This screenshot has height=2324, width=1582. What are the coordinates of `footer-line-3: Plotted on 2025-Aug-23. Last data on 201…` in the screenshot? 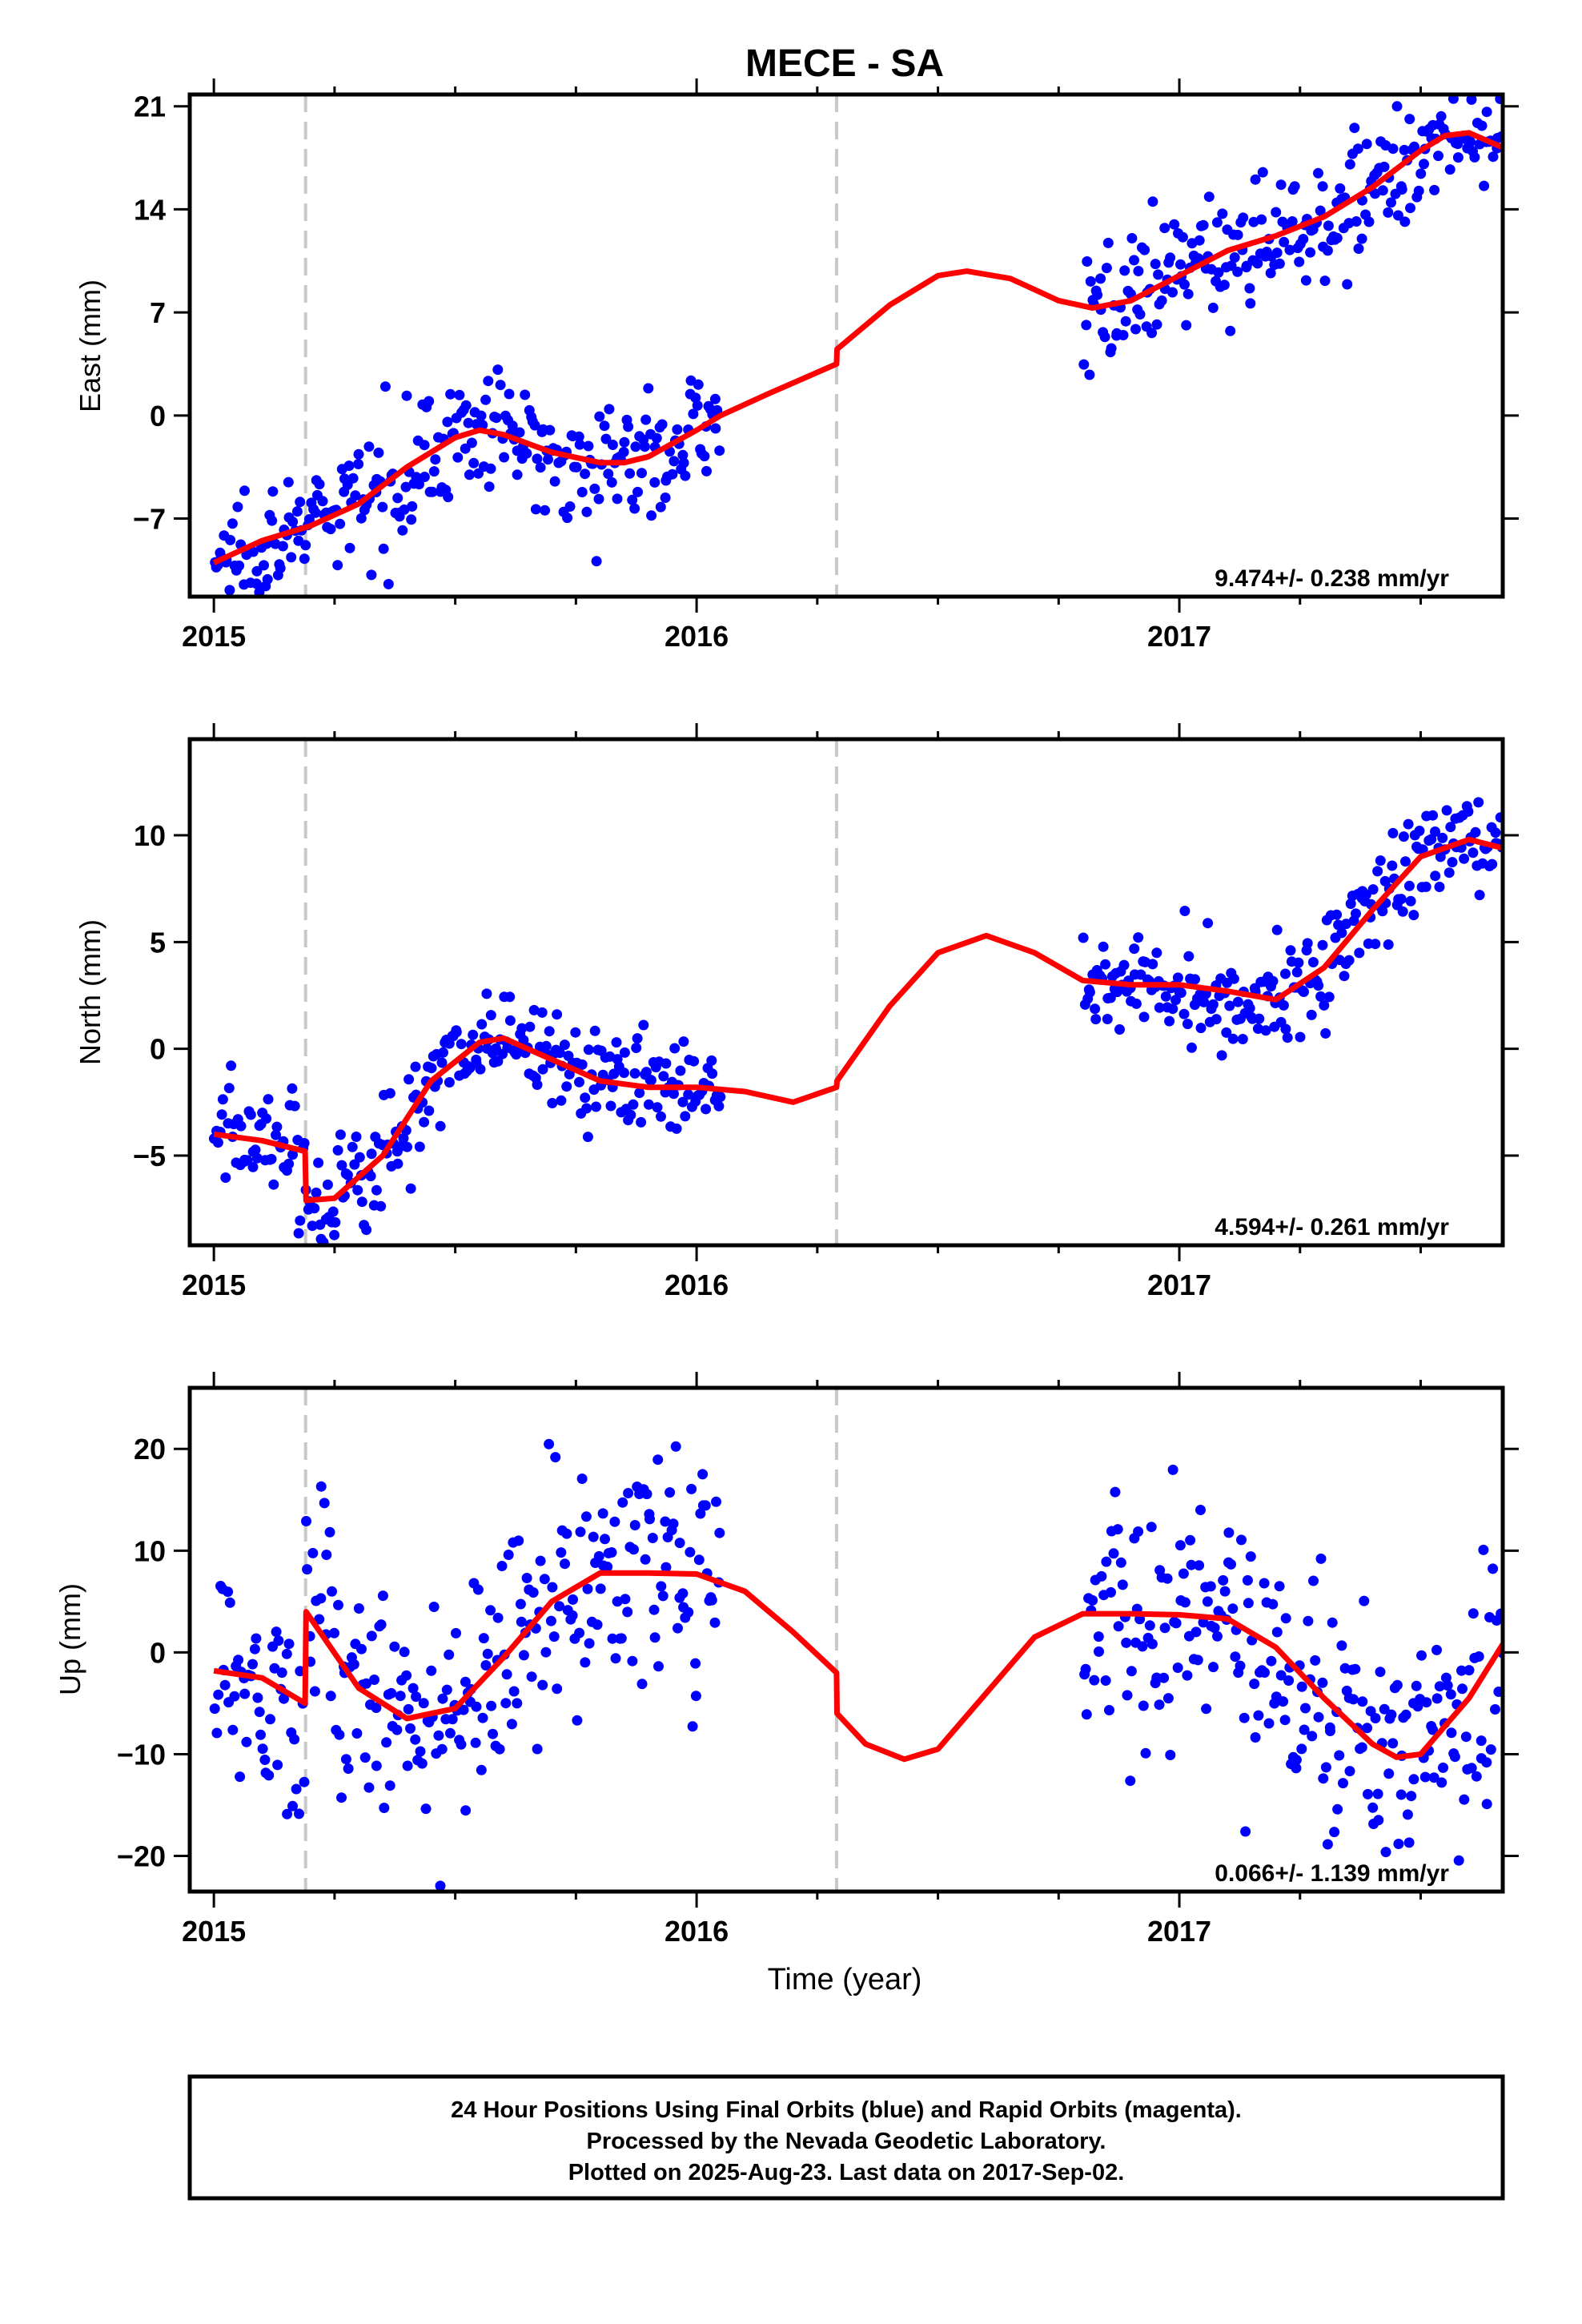 It's located at (847, 2172).